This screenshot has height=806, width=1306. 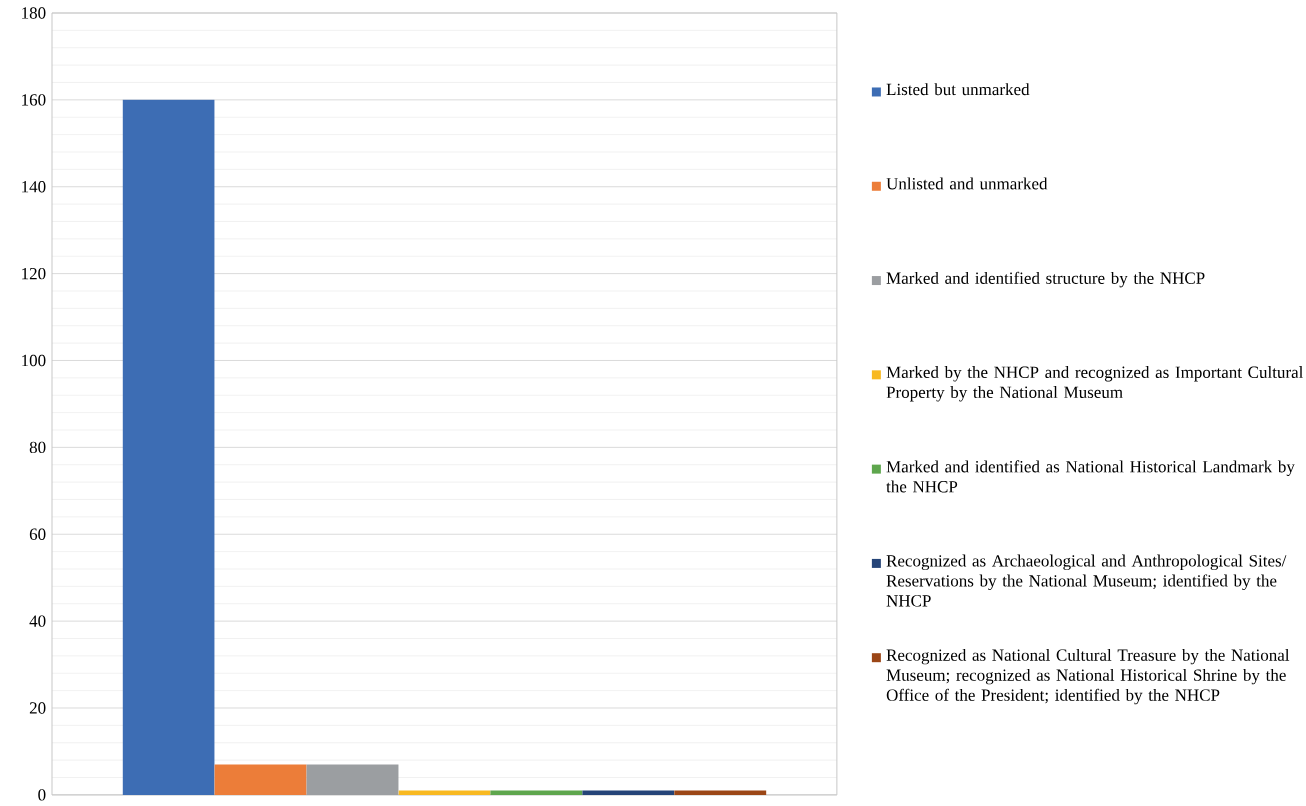 I want to click on legend-label: Marked by the NHCP and recognized as Important Cultural Property by the National Museum, so click(x=1095, y=383).